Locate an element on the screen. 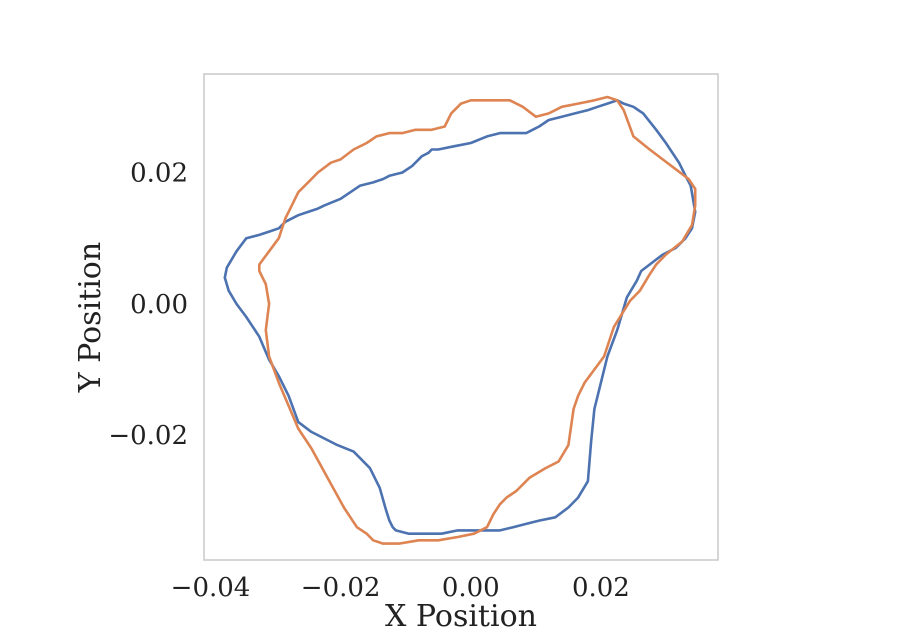  y-tick-label: 0.02 is located at coordinates (159, 174).